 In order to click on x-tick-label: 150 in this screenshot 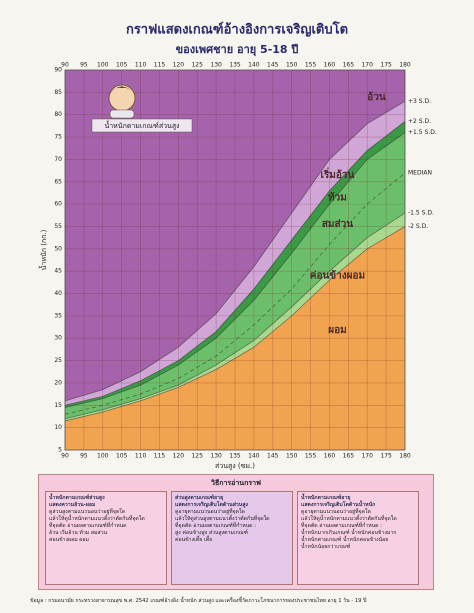, I will do `click(292, 65)`.